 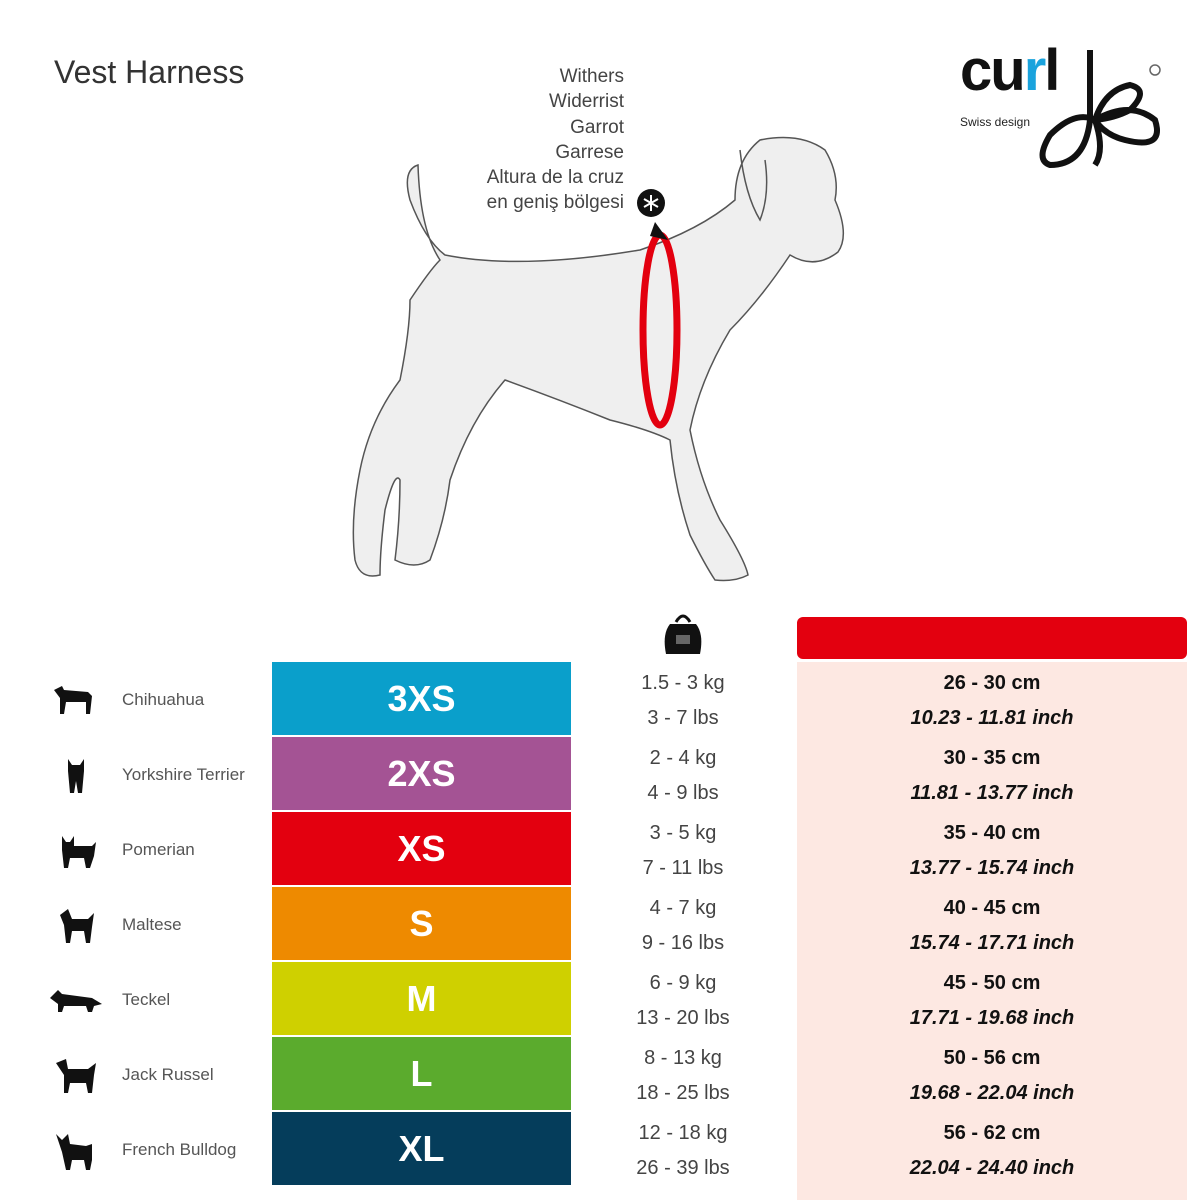 I want to click on weight-cell: 2 - 4 kg 4 - 9 lbs, so click(x=683, y=776).